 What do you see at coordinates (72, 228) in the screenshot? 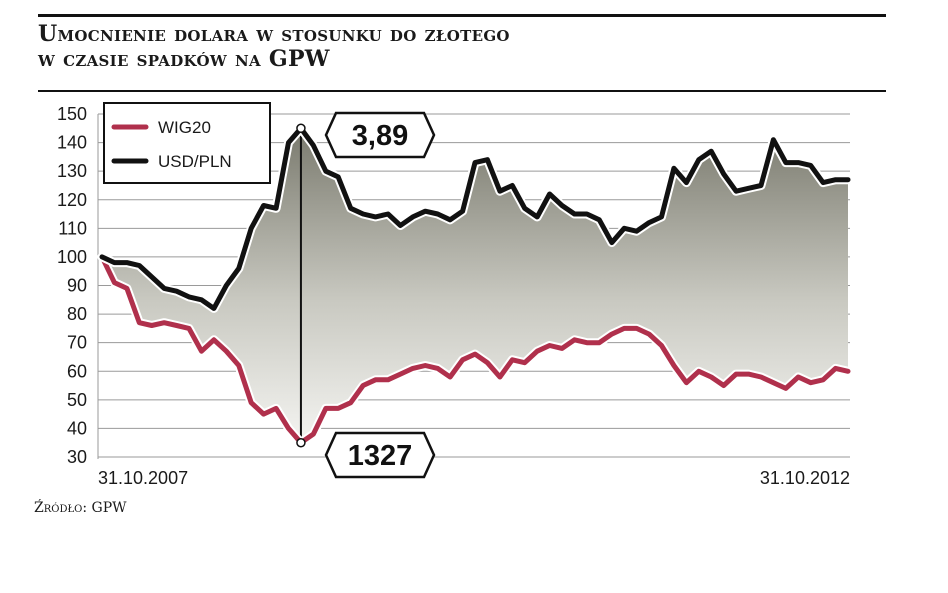
I see `y-tick-label: 110` at bounding box center [72, 228].